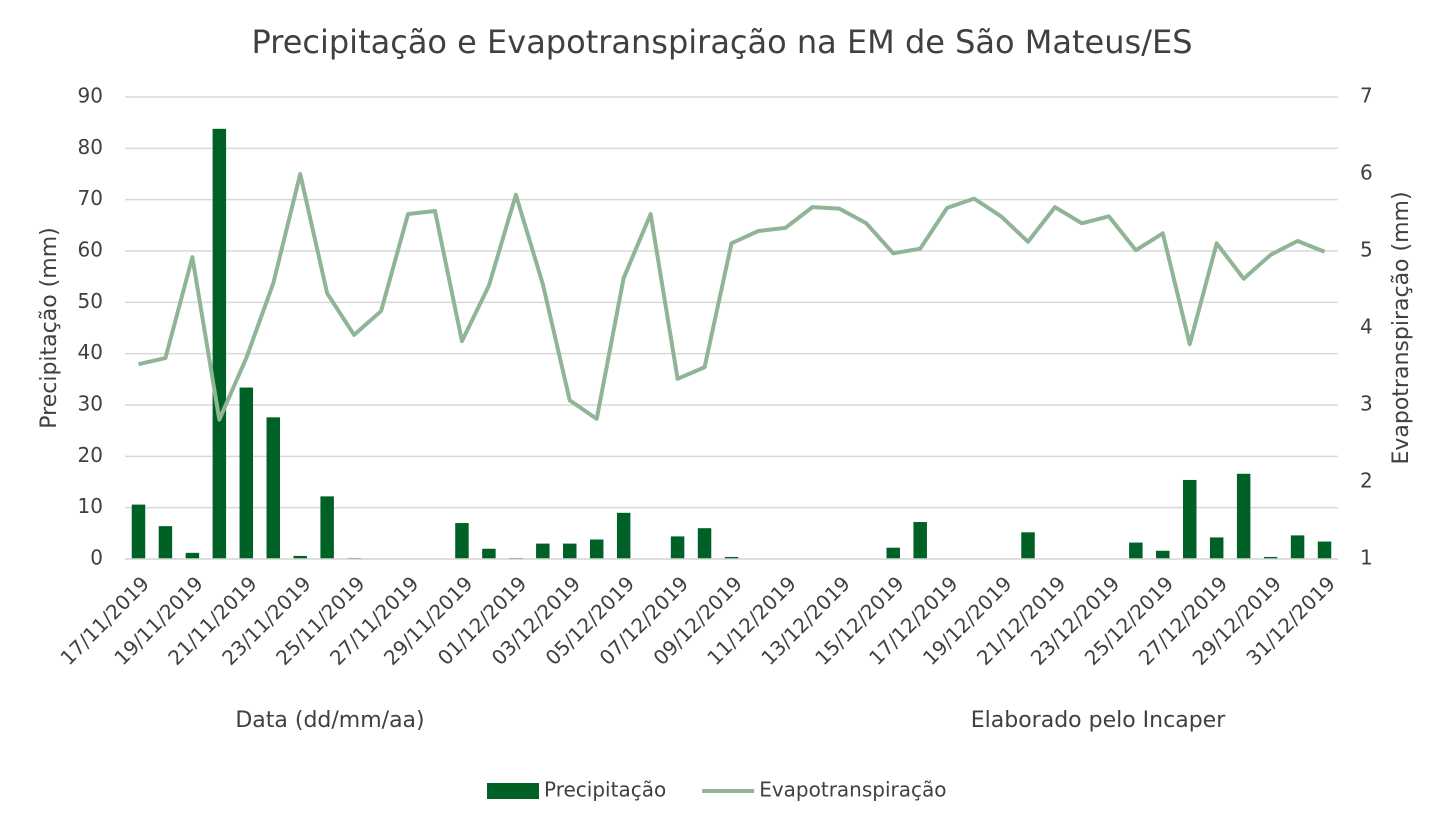  Describe the element at coordinates (605, 790) in the screenshot. I see `legend-label: Precipitação` at that location.